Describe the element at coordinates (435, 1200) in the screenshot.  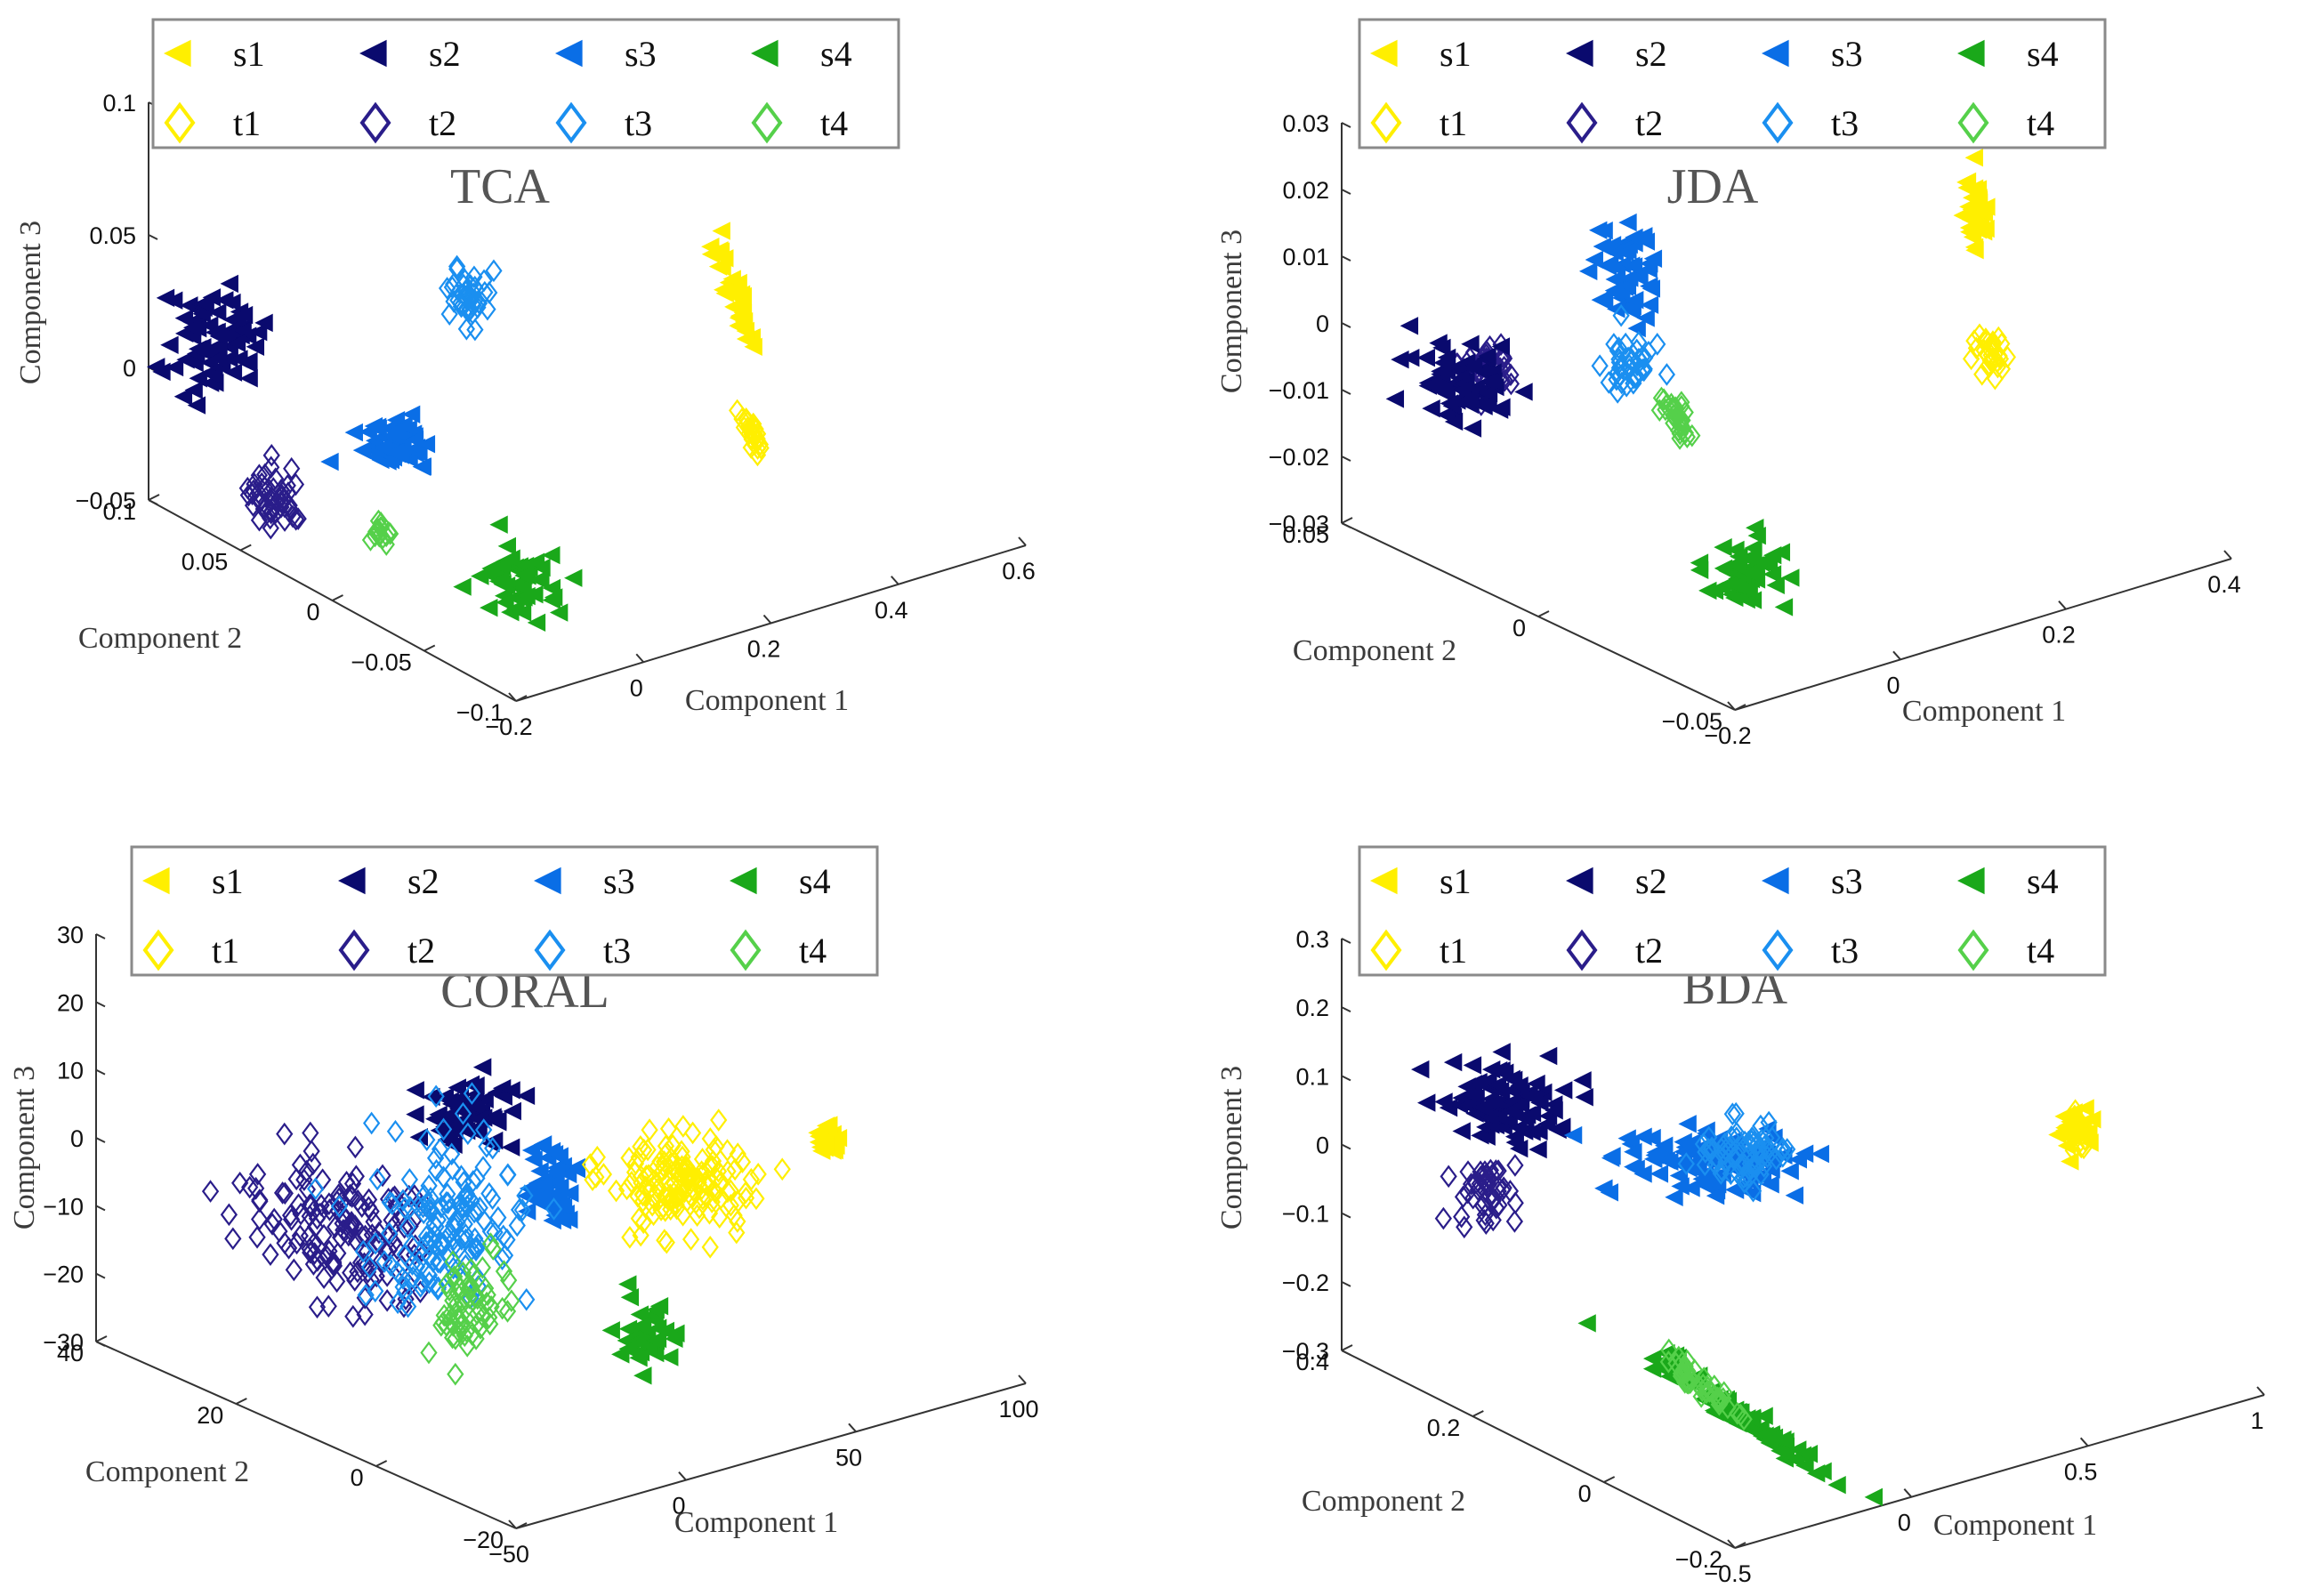
I see `cluster-t3` at that location.